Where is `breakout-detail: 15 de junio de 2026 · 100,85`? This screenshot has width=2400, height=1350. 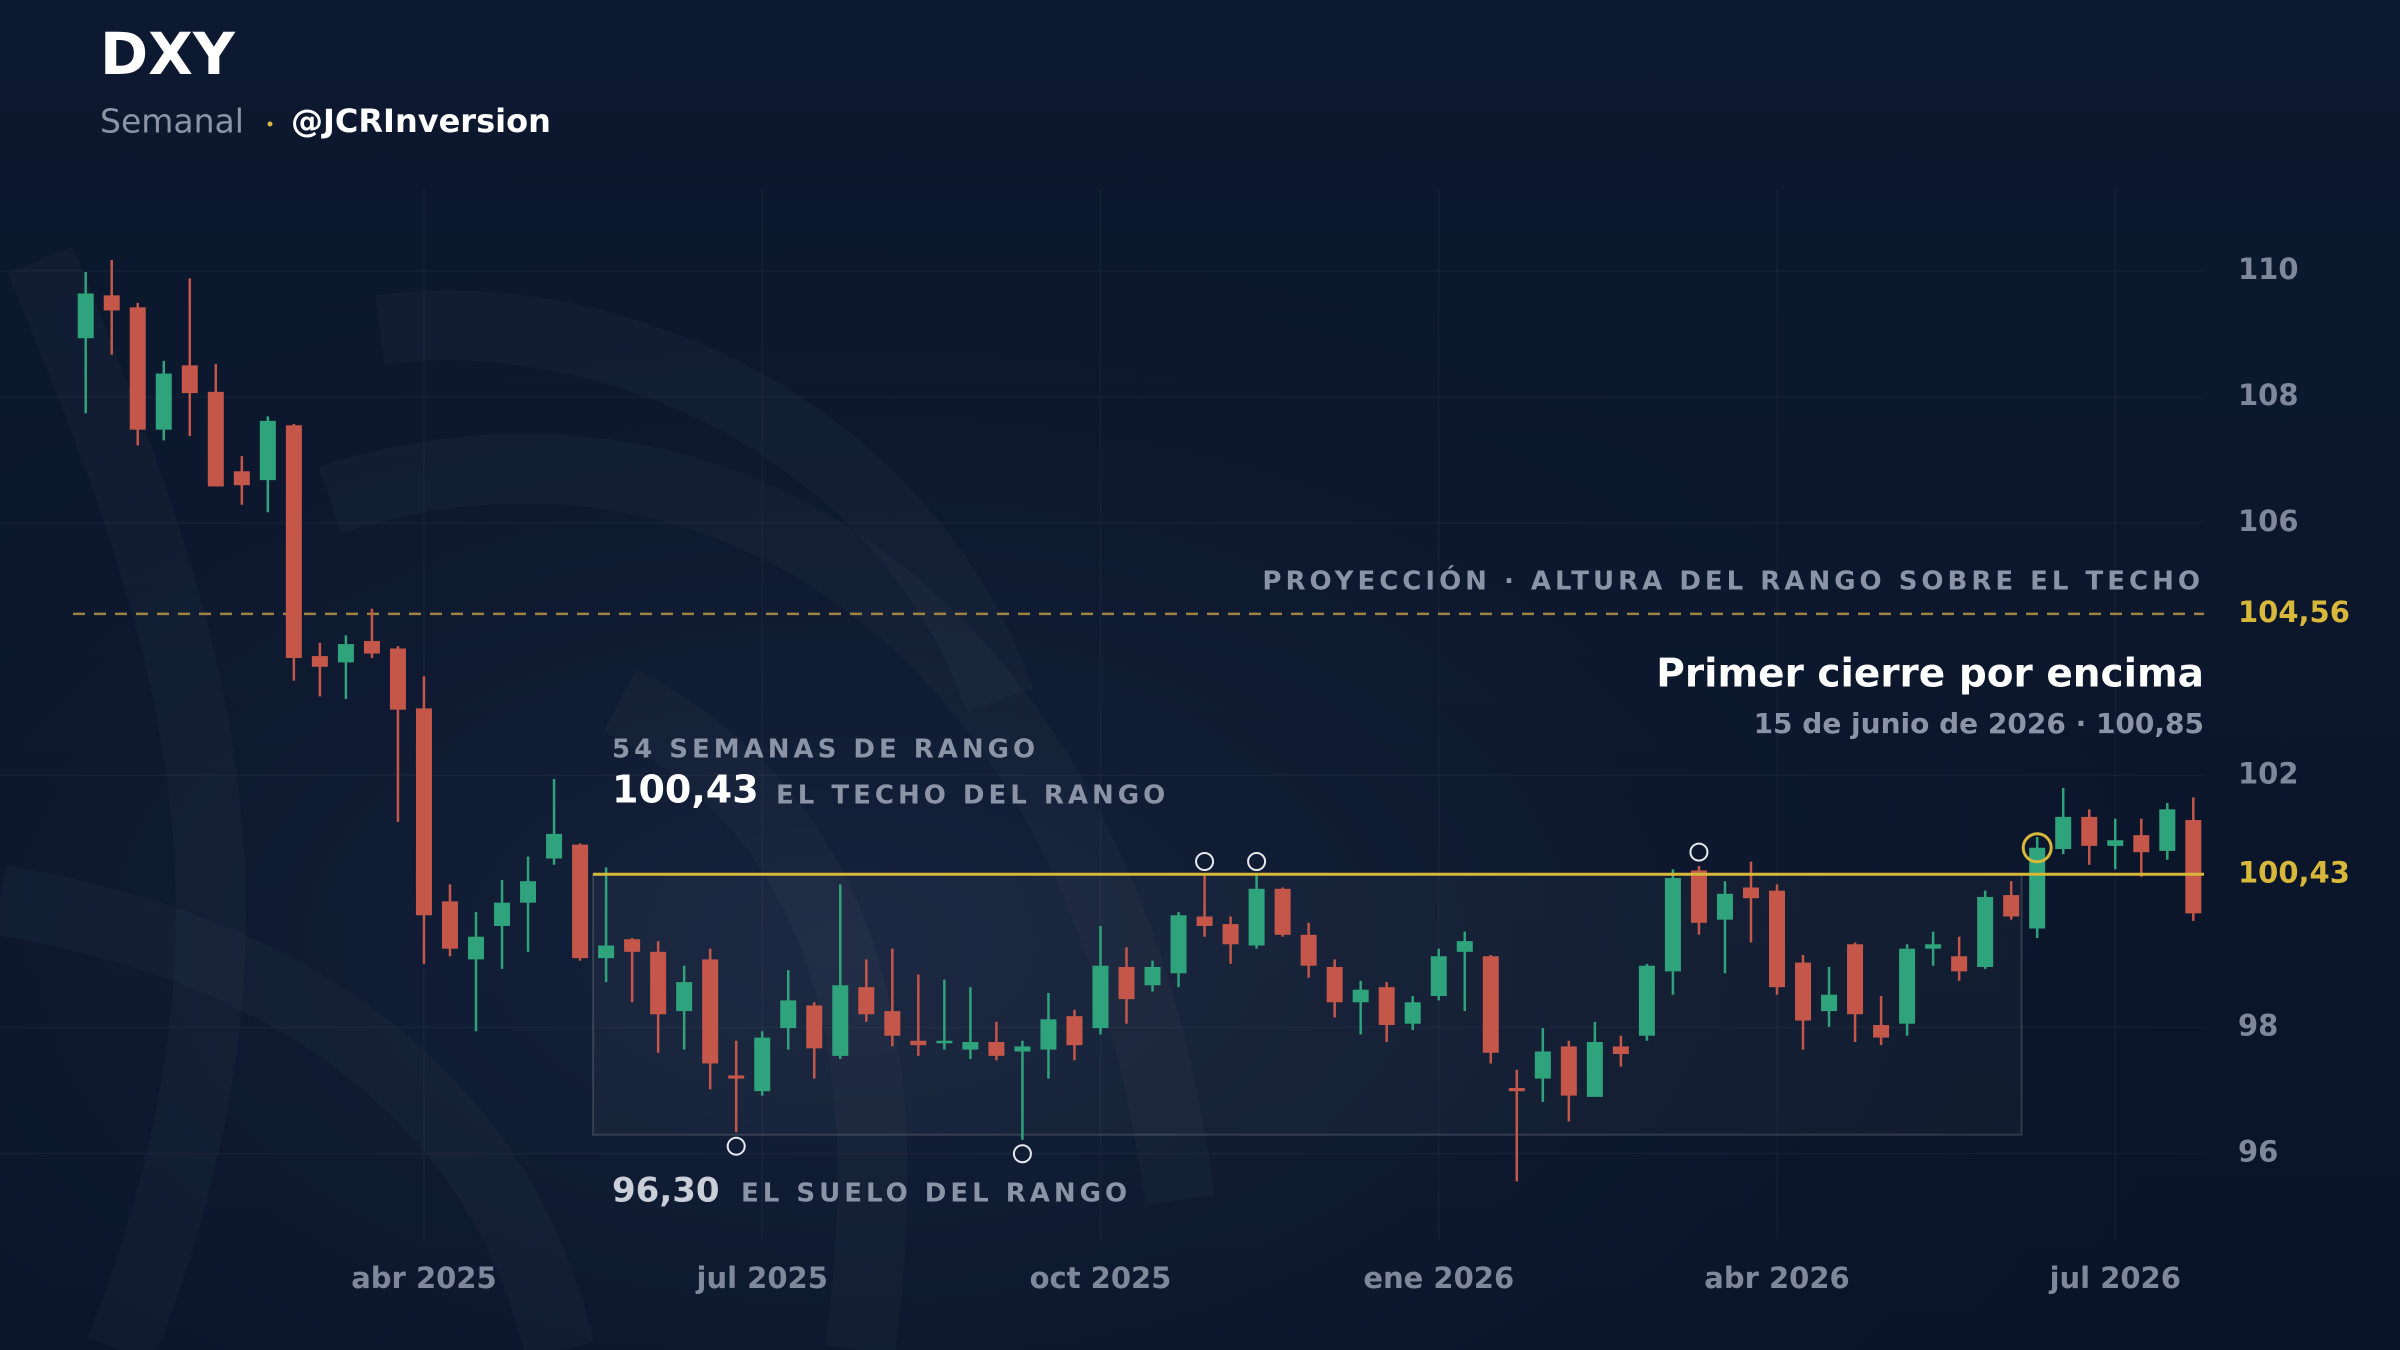
breakout-detail: 15 de junio de 2026 · 100,85 is located at coordinates (1979, 723).